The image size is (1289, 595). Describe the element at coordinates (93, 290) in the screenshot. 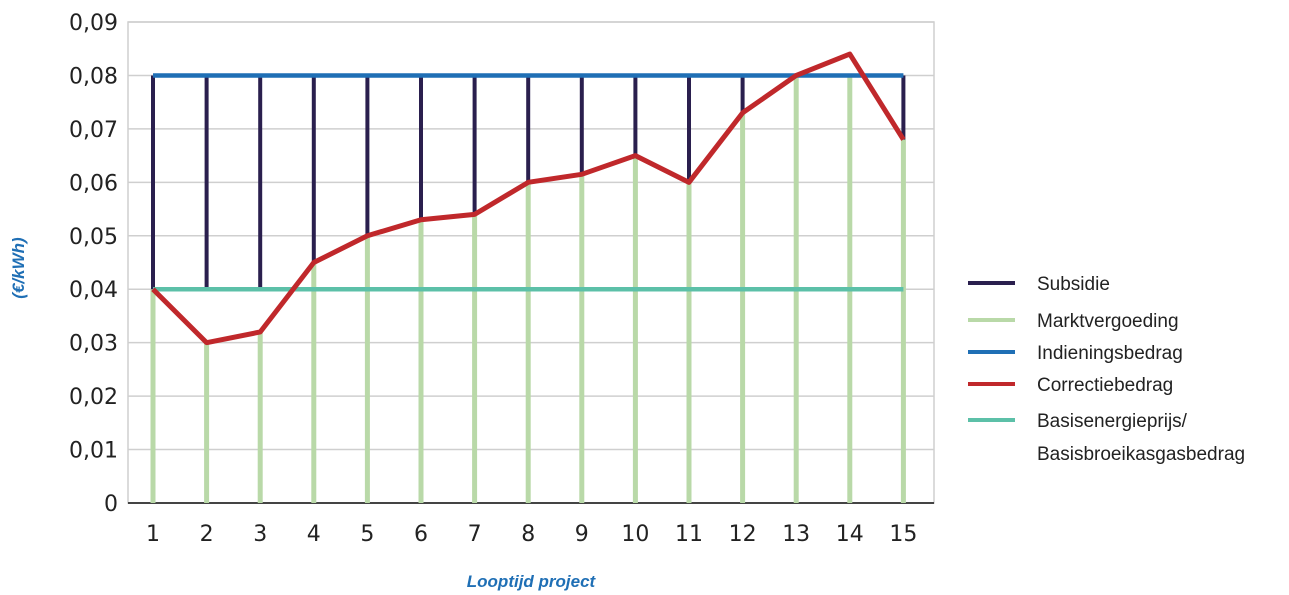

I see `y-tick-label-4: 0,04` at that location.